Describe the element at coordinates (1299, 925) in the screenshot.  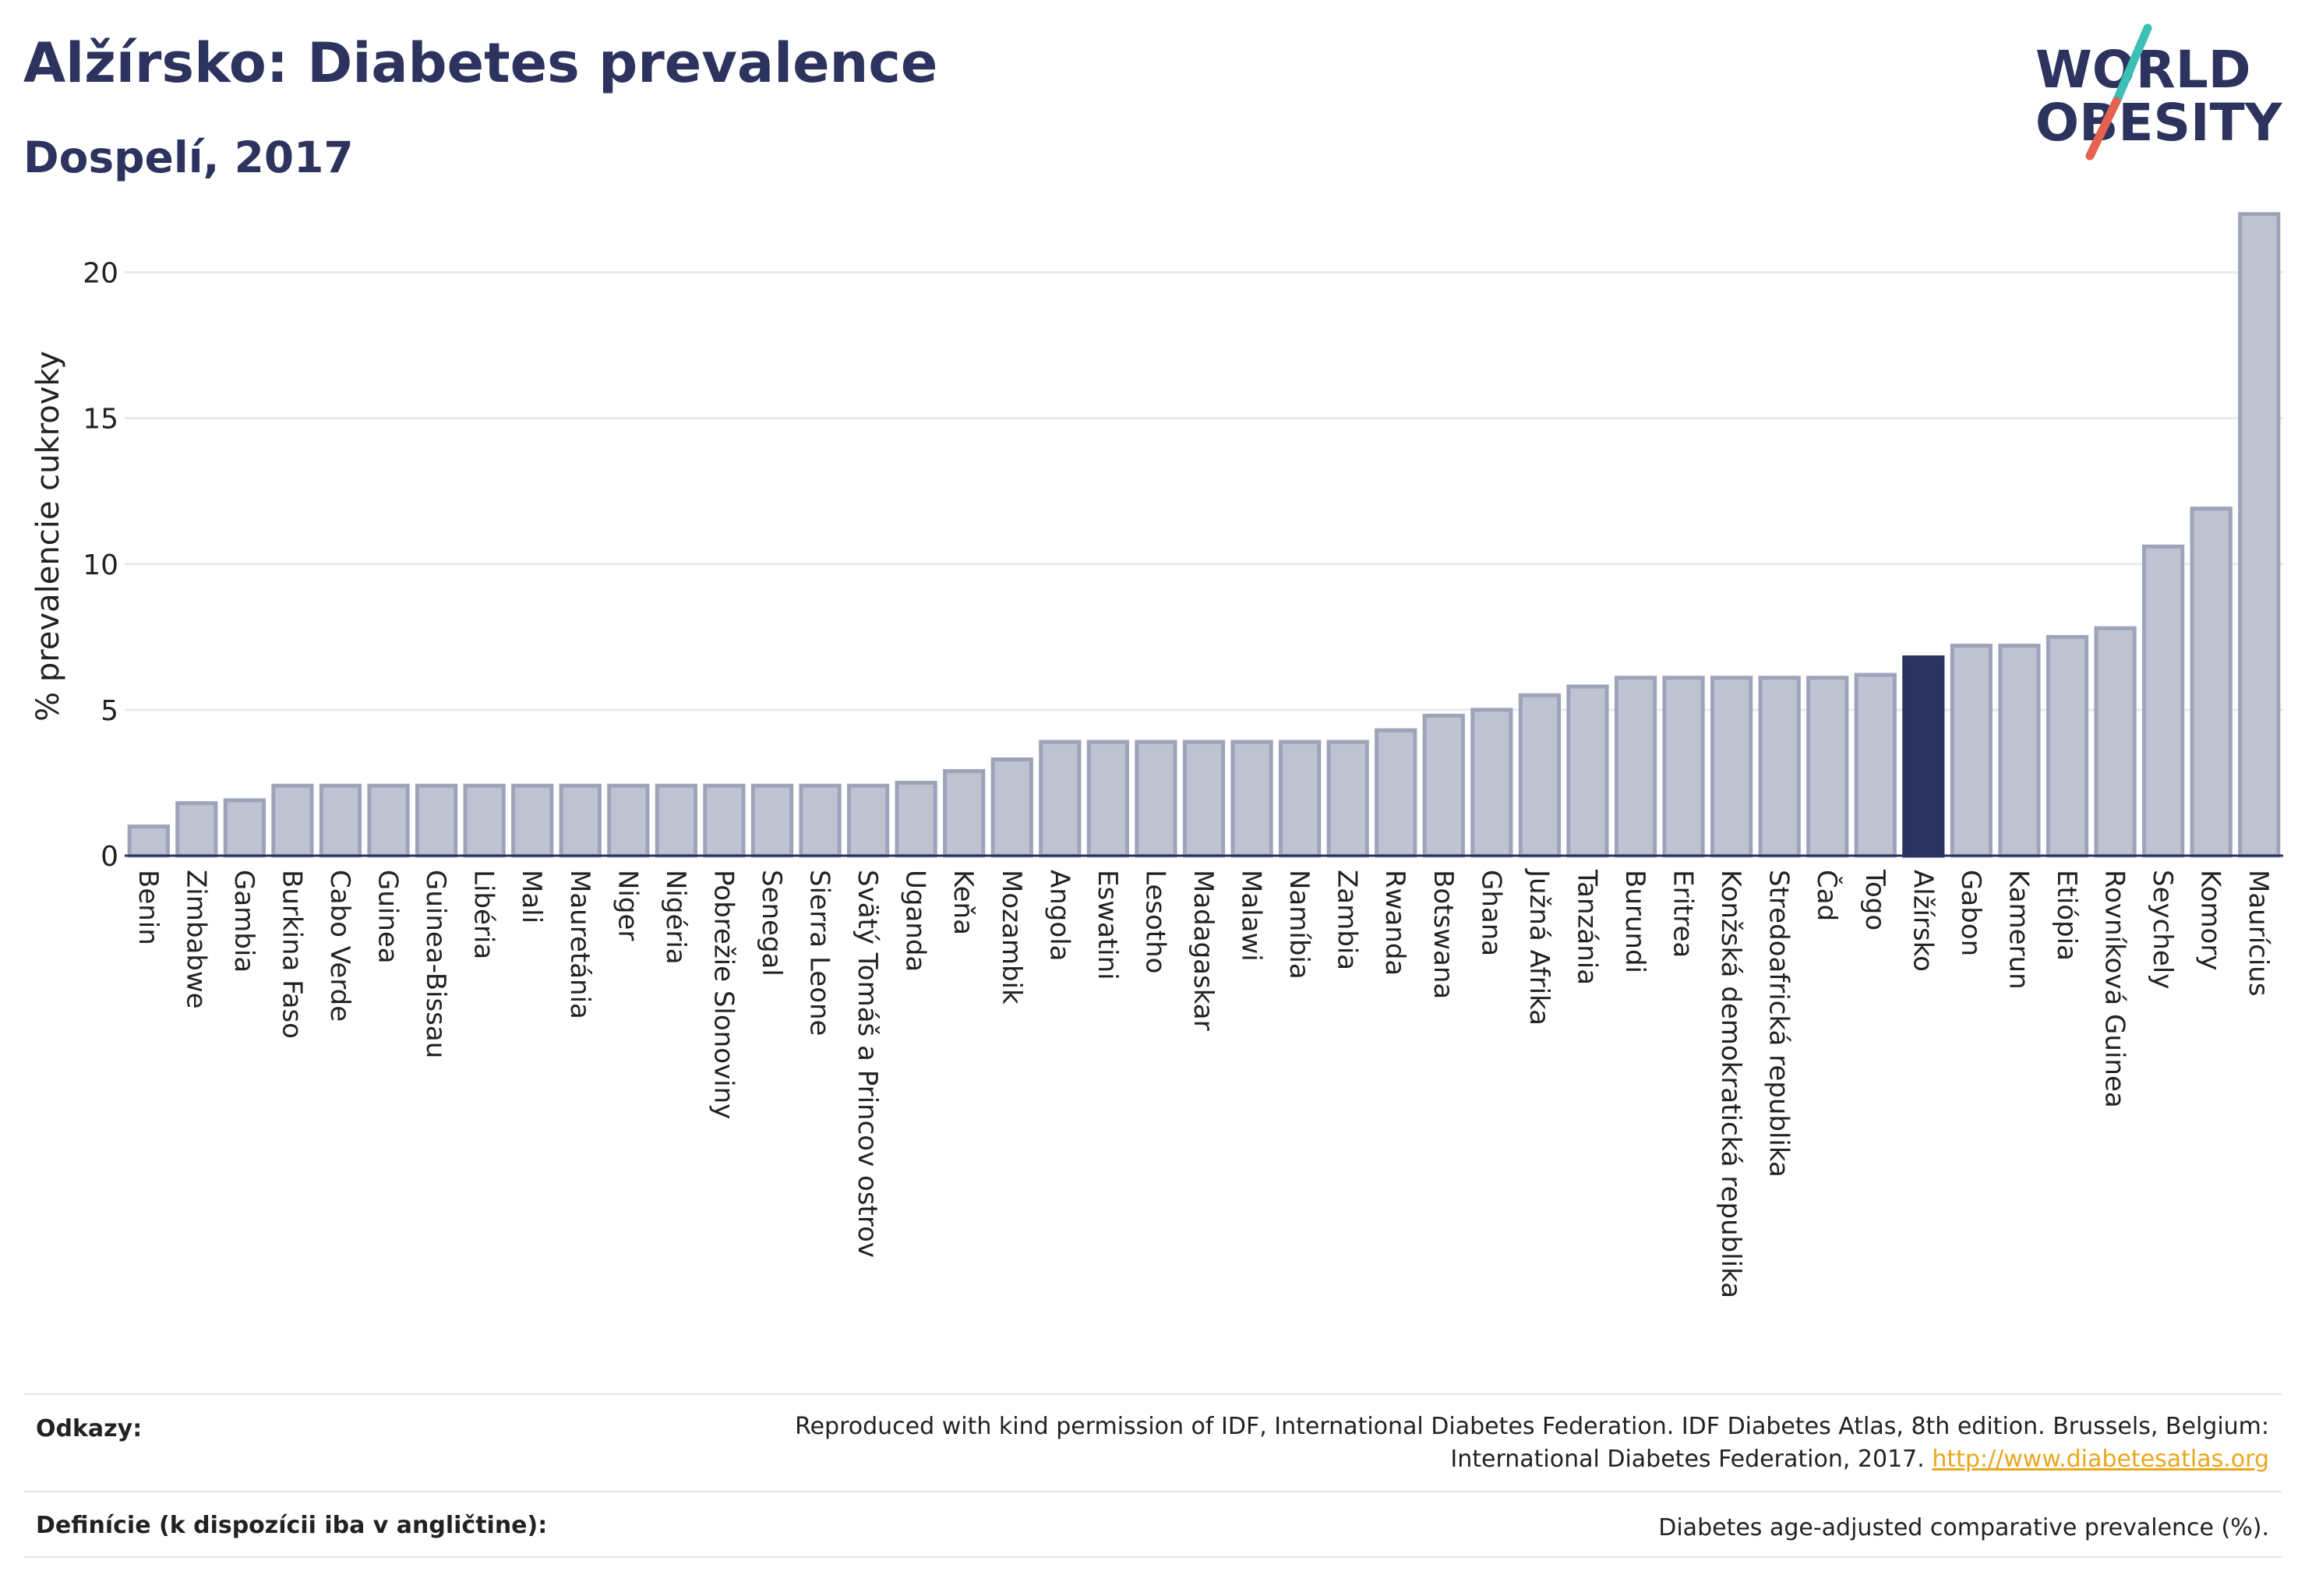
I see `x-tick-label: Namíbia` at that location.